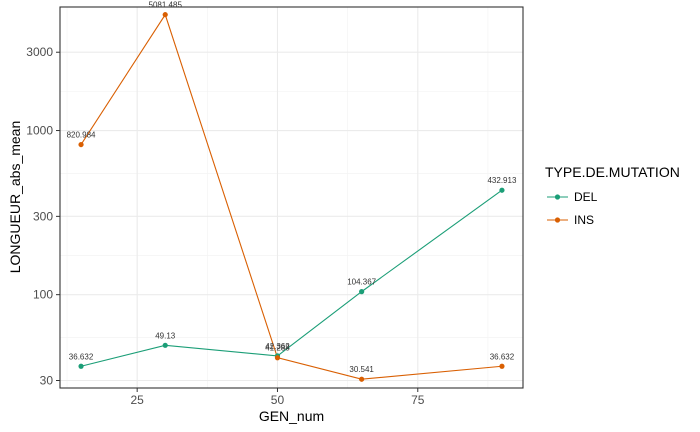 The width and height of the screenshot is (700, 432). Describe the element at coordinates (15, 197) in the screenshot. I see `y-axis-title: LONGUEUR_abs_mean` at that location.